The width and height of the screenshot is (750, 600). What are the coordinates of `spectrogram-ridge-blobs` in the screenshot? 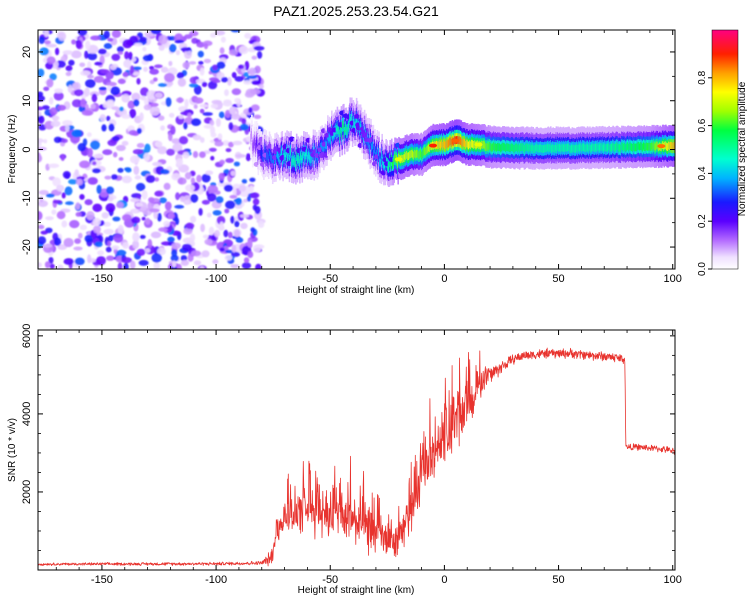 It's located at (462, 142).